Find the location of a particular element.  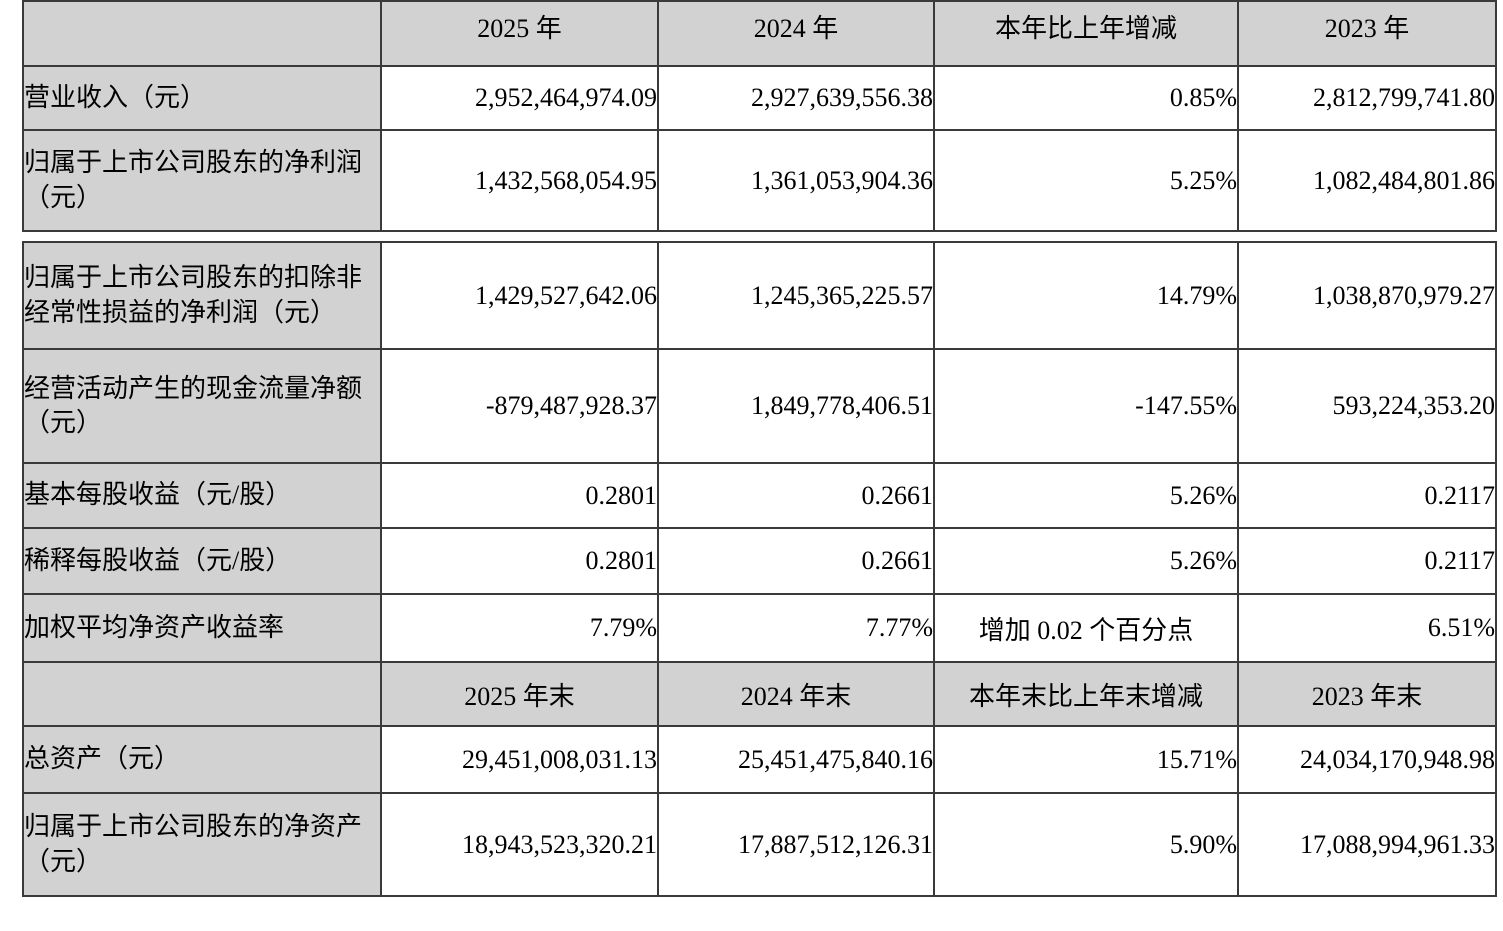

cell-2023: 24,034,170,948.98 is located at coordinates (1367, 759).